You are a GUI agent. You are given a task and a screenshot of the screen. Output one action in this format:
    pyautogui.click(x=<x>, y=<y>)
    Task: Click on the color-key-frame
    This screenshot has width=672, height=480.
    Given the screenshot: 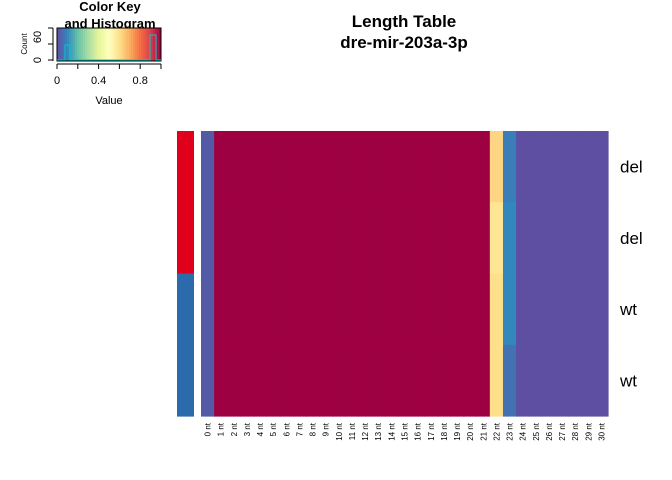 What is the action you would take?
    pyautogui.click(x=109, y=44)
    